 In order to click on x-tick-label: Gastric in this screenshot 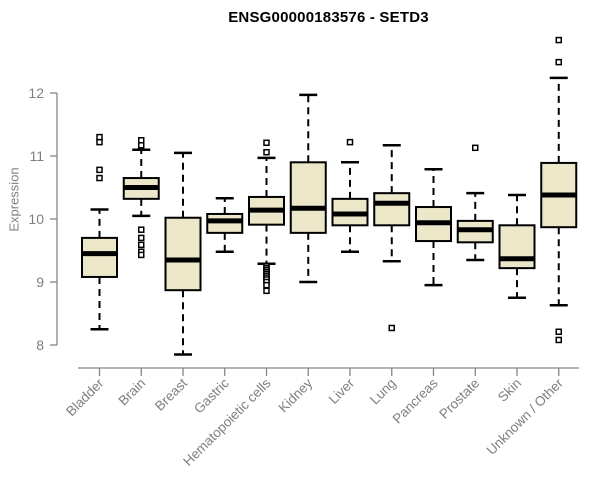, I will do `click(211, 395)`.